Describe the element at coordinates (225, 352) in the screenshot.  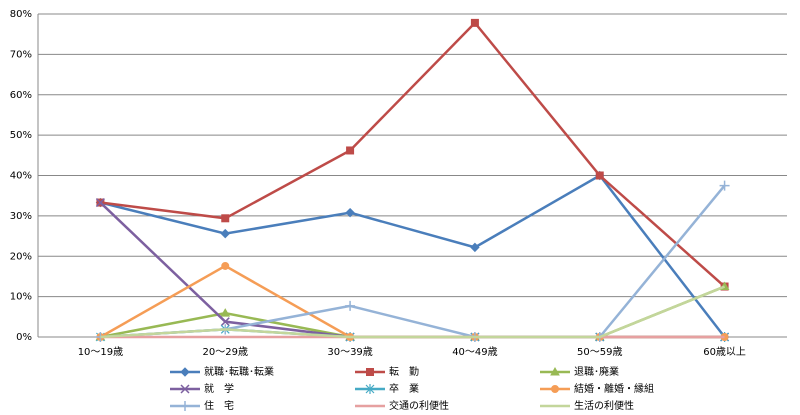
I see `x-tick-label: 20～29歳` at that location.